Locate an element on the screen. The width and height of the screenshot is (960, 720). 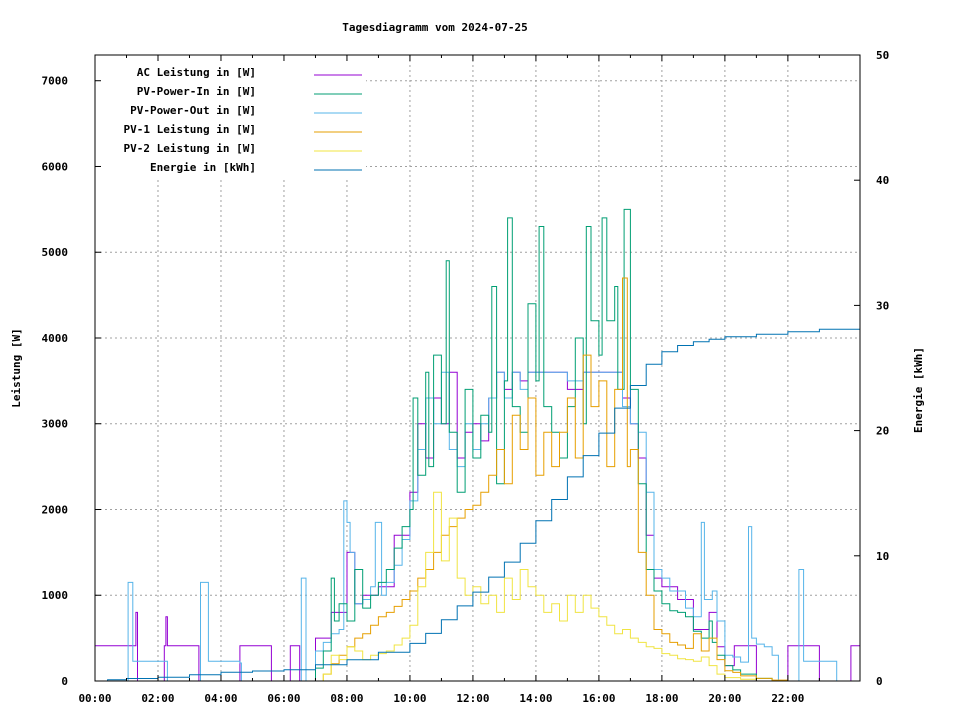
y-tick-label: 2000 is located at coordinates (55, 509).